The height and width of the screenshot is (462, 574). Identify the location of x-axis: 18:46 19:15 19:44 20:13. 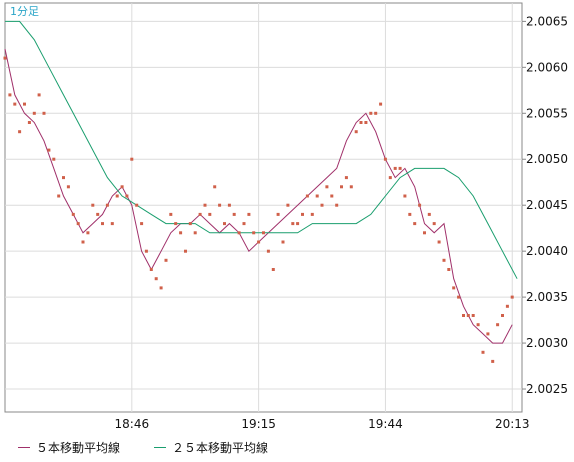
(322, 424).